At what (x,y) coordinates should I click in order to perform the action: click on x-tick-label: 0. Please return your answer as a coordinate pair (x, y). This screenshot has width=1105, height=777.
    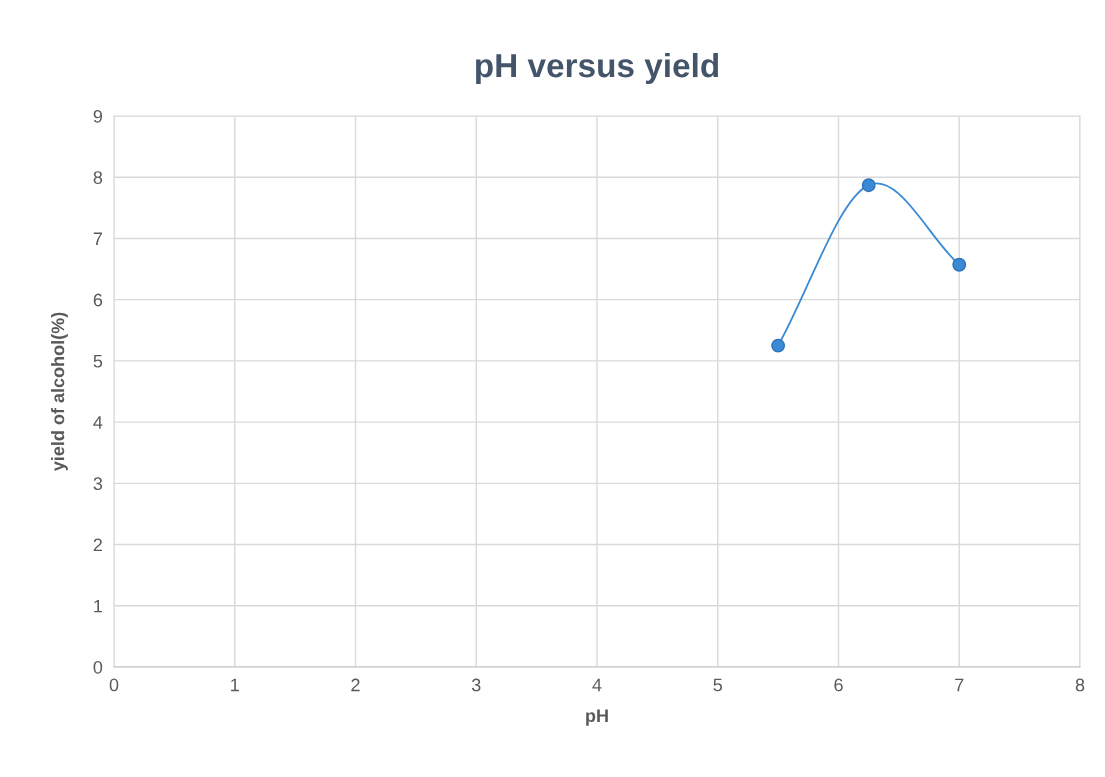
    Looking at the image, I should click on (114, 685).